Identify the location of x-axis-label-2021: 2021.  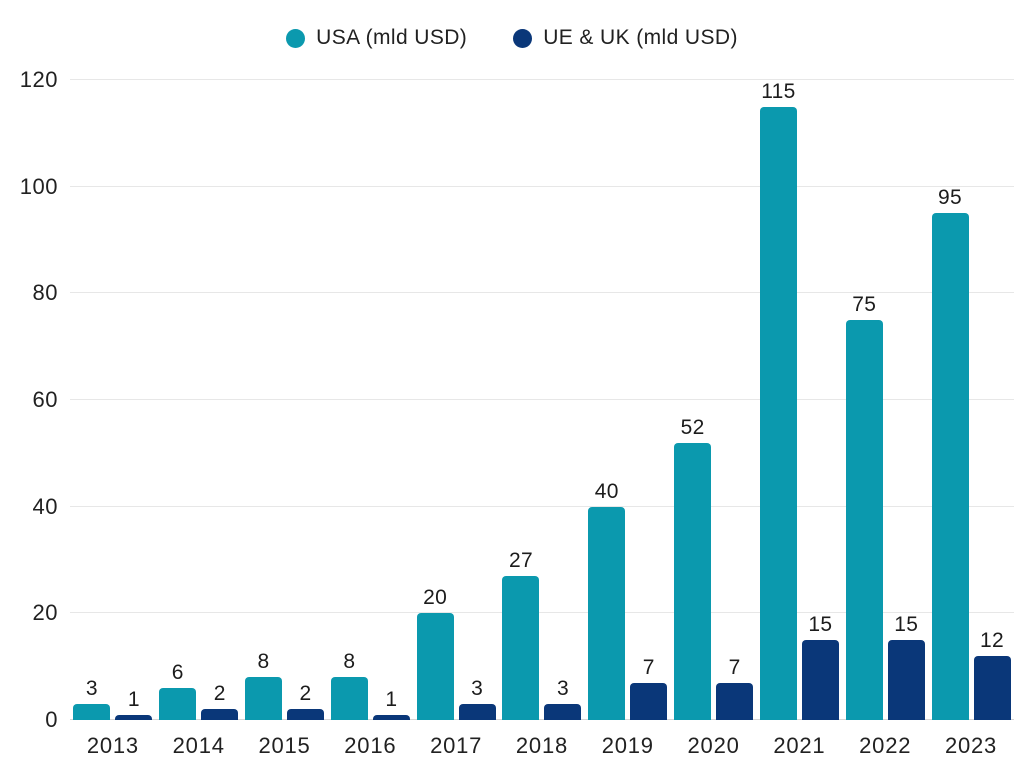
(799, 745).